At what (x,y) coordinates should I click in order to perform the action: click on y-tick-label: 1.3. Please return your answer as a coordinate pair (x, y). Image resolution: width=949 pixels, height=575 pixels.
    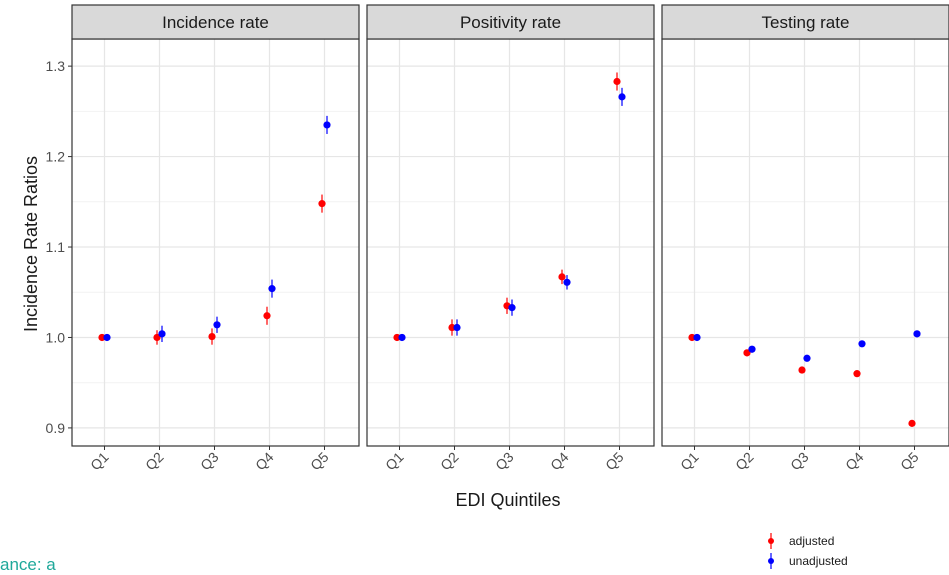
    Looking at the image, I should click on (56, 66).